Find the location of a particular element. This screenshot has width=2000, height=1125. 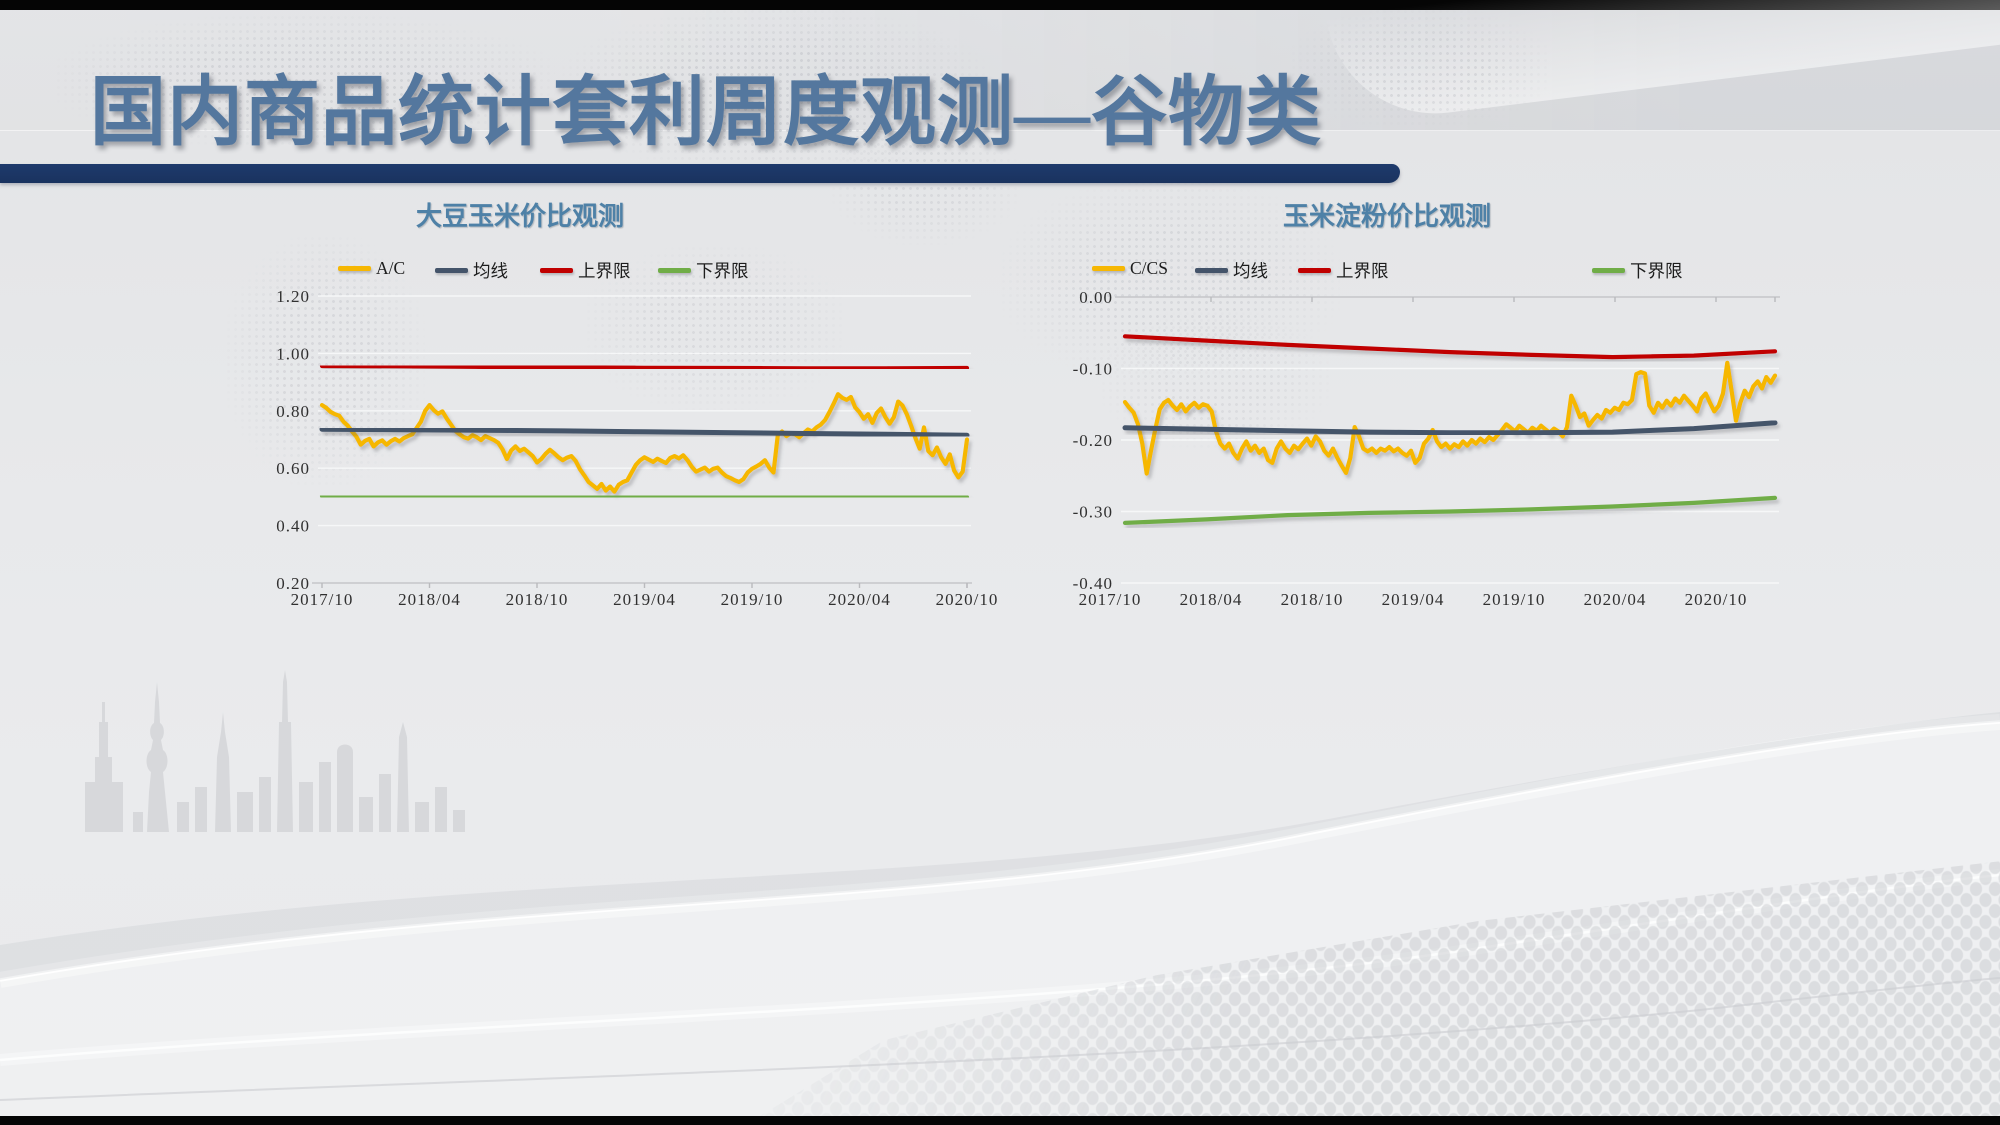

y-axis-label: 0.80 is located at coordinates (293, 411).